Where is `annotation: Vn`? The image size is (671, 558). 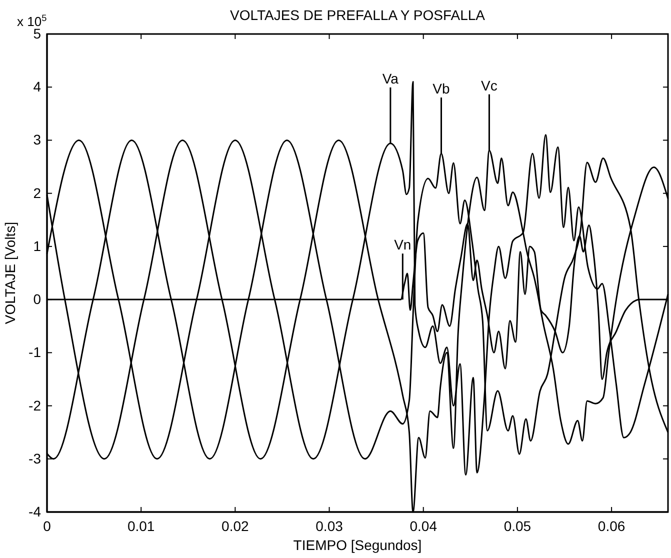
annotation: Vn is located at coordinates (403, 244).